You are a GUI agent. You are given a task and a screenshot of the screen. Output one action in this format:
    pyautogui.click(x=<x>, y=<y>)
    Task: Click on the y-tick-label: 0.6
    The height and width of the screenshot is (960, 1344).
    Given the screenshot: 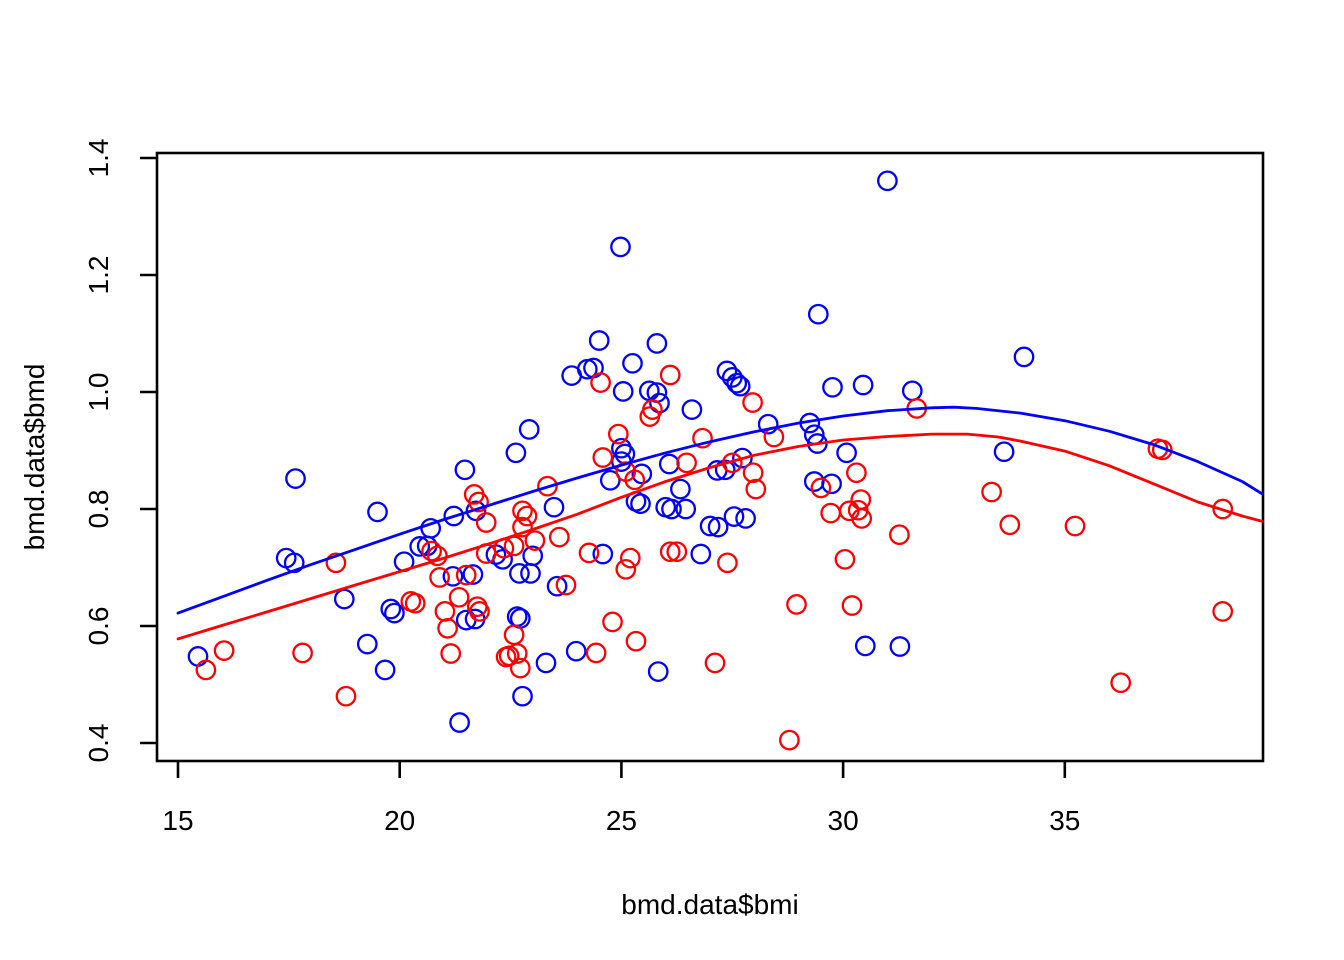 What is the action you would take?
    pyautogui.click(x=98, y=626)
    